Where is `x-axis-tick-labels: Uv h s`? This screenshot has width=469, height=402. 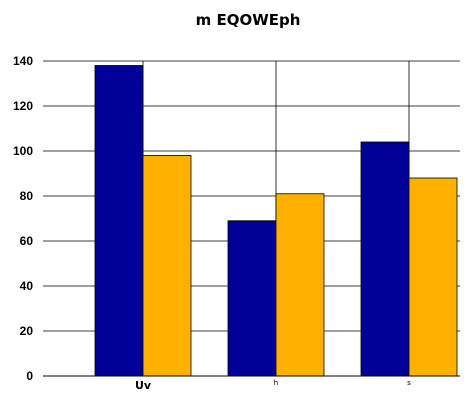
x-axis-tick-labels: Uv h s is located at coordinates (273, 385).